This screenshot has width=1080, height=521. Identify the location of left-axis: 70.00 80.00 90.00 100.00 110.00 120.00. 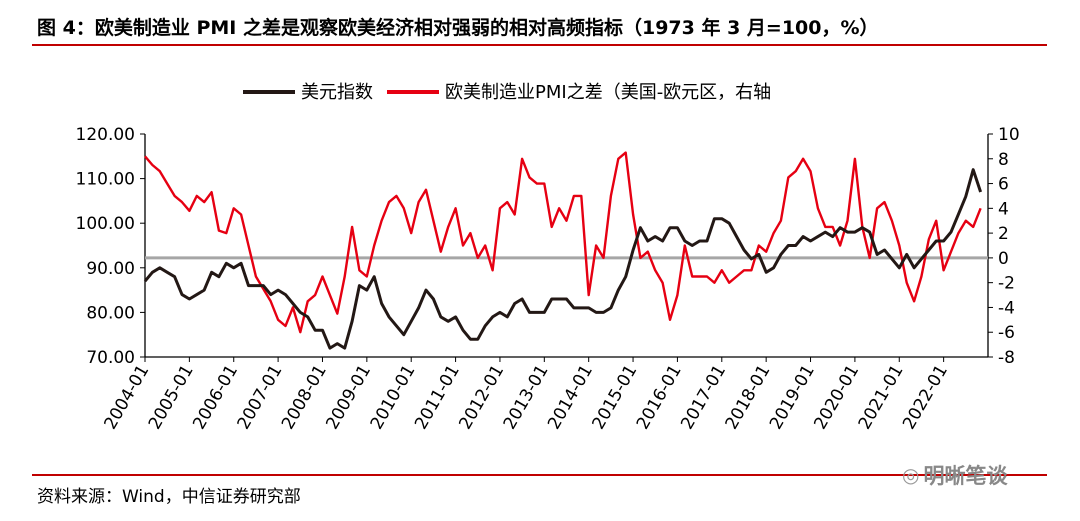
(111, 246).